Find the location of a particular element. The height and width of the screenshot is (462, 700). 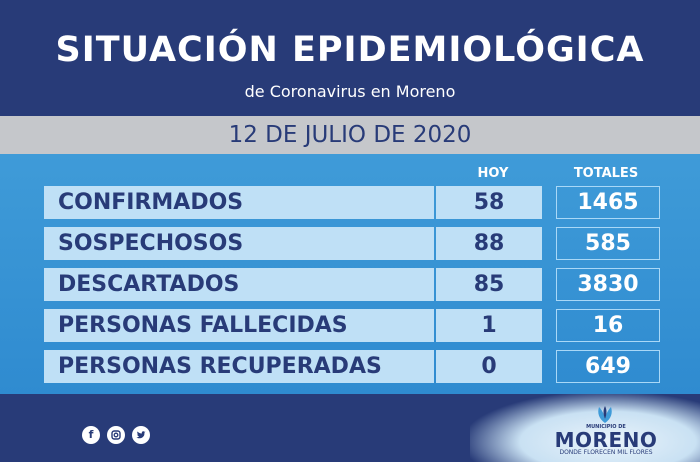

stat-total-value: 1465 is located at coordinates (608, 202).